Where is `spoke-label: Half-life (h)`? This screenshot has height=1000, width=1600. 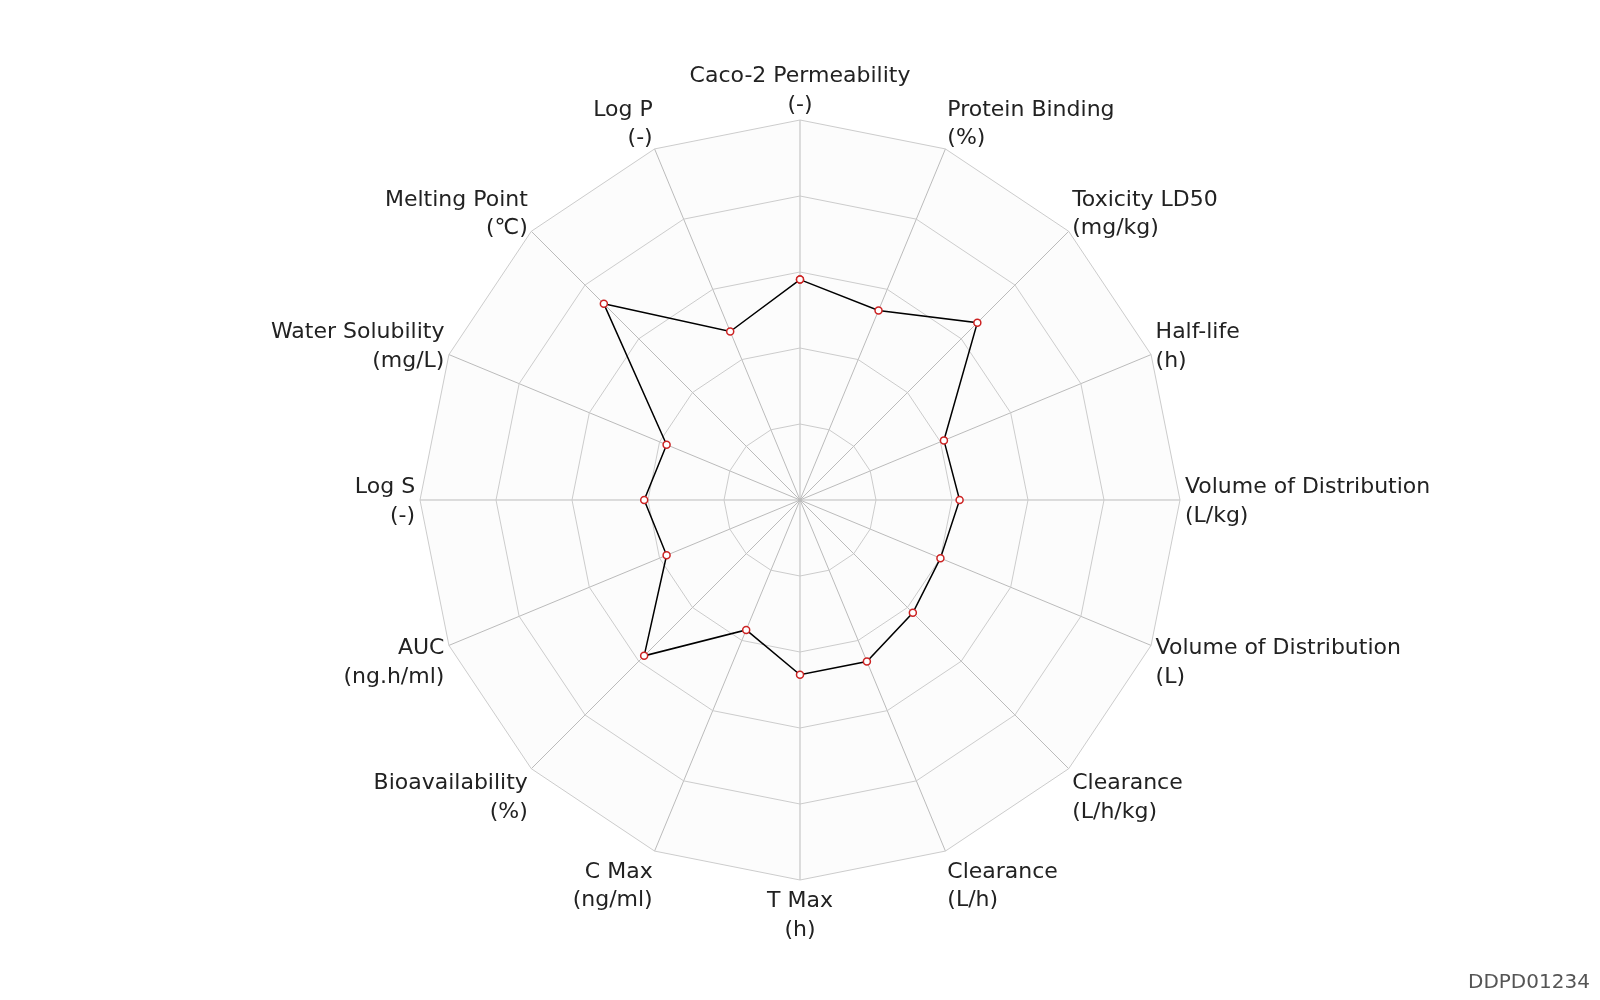
spoke-label: Half-life (h) is located at coordinates (1197, 345).